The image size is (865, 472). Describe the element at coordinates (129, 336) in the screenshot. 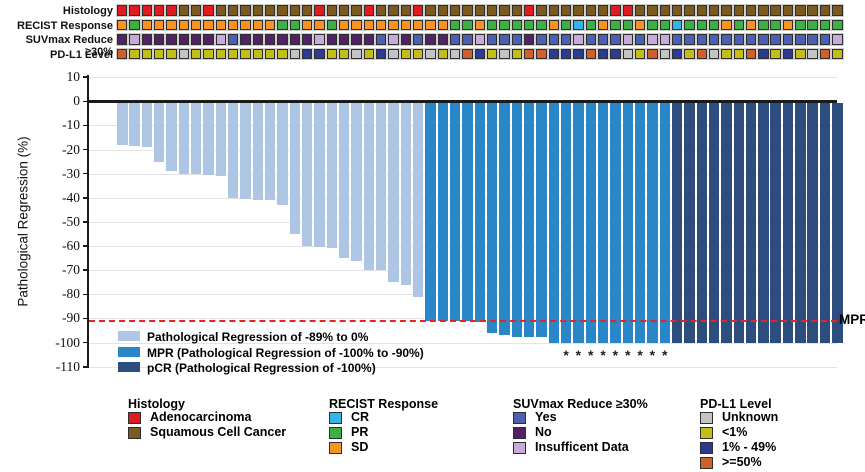

I see `inner-legend-swatch` at that location.